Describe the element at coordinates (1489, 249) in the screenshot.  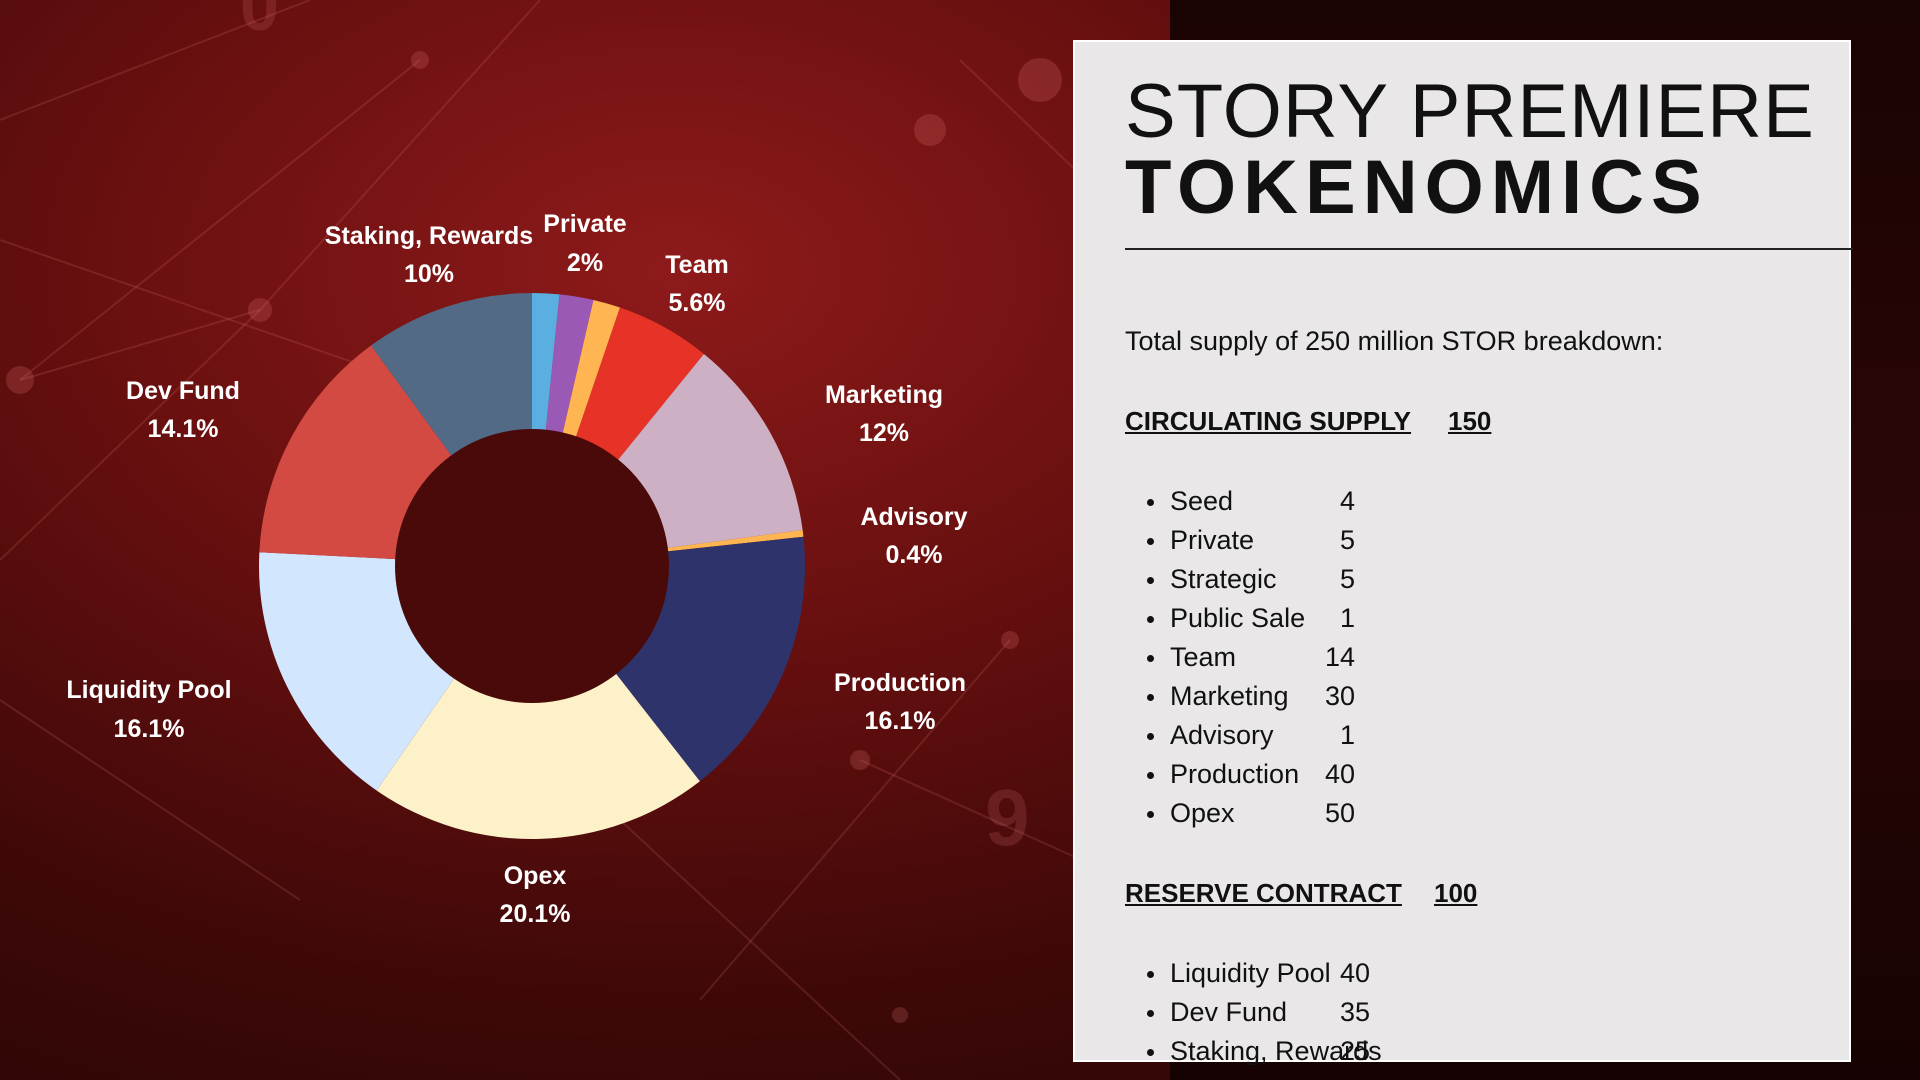
I see `title-divider` at that location.